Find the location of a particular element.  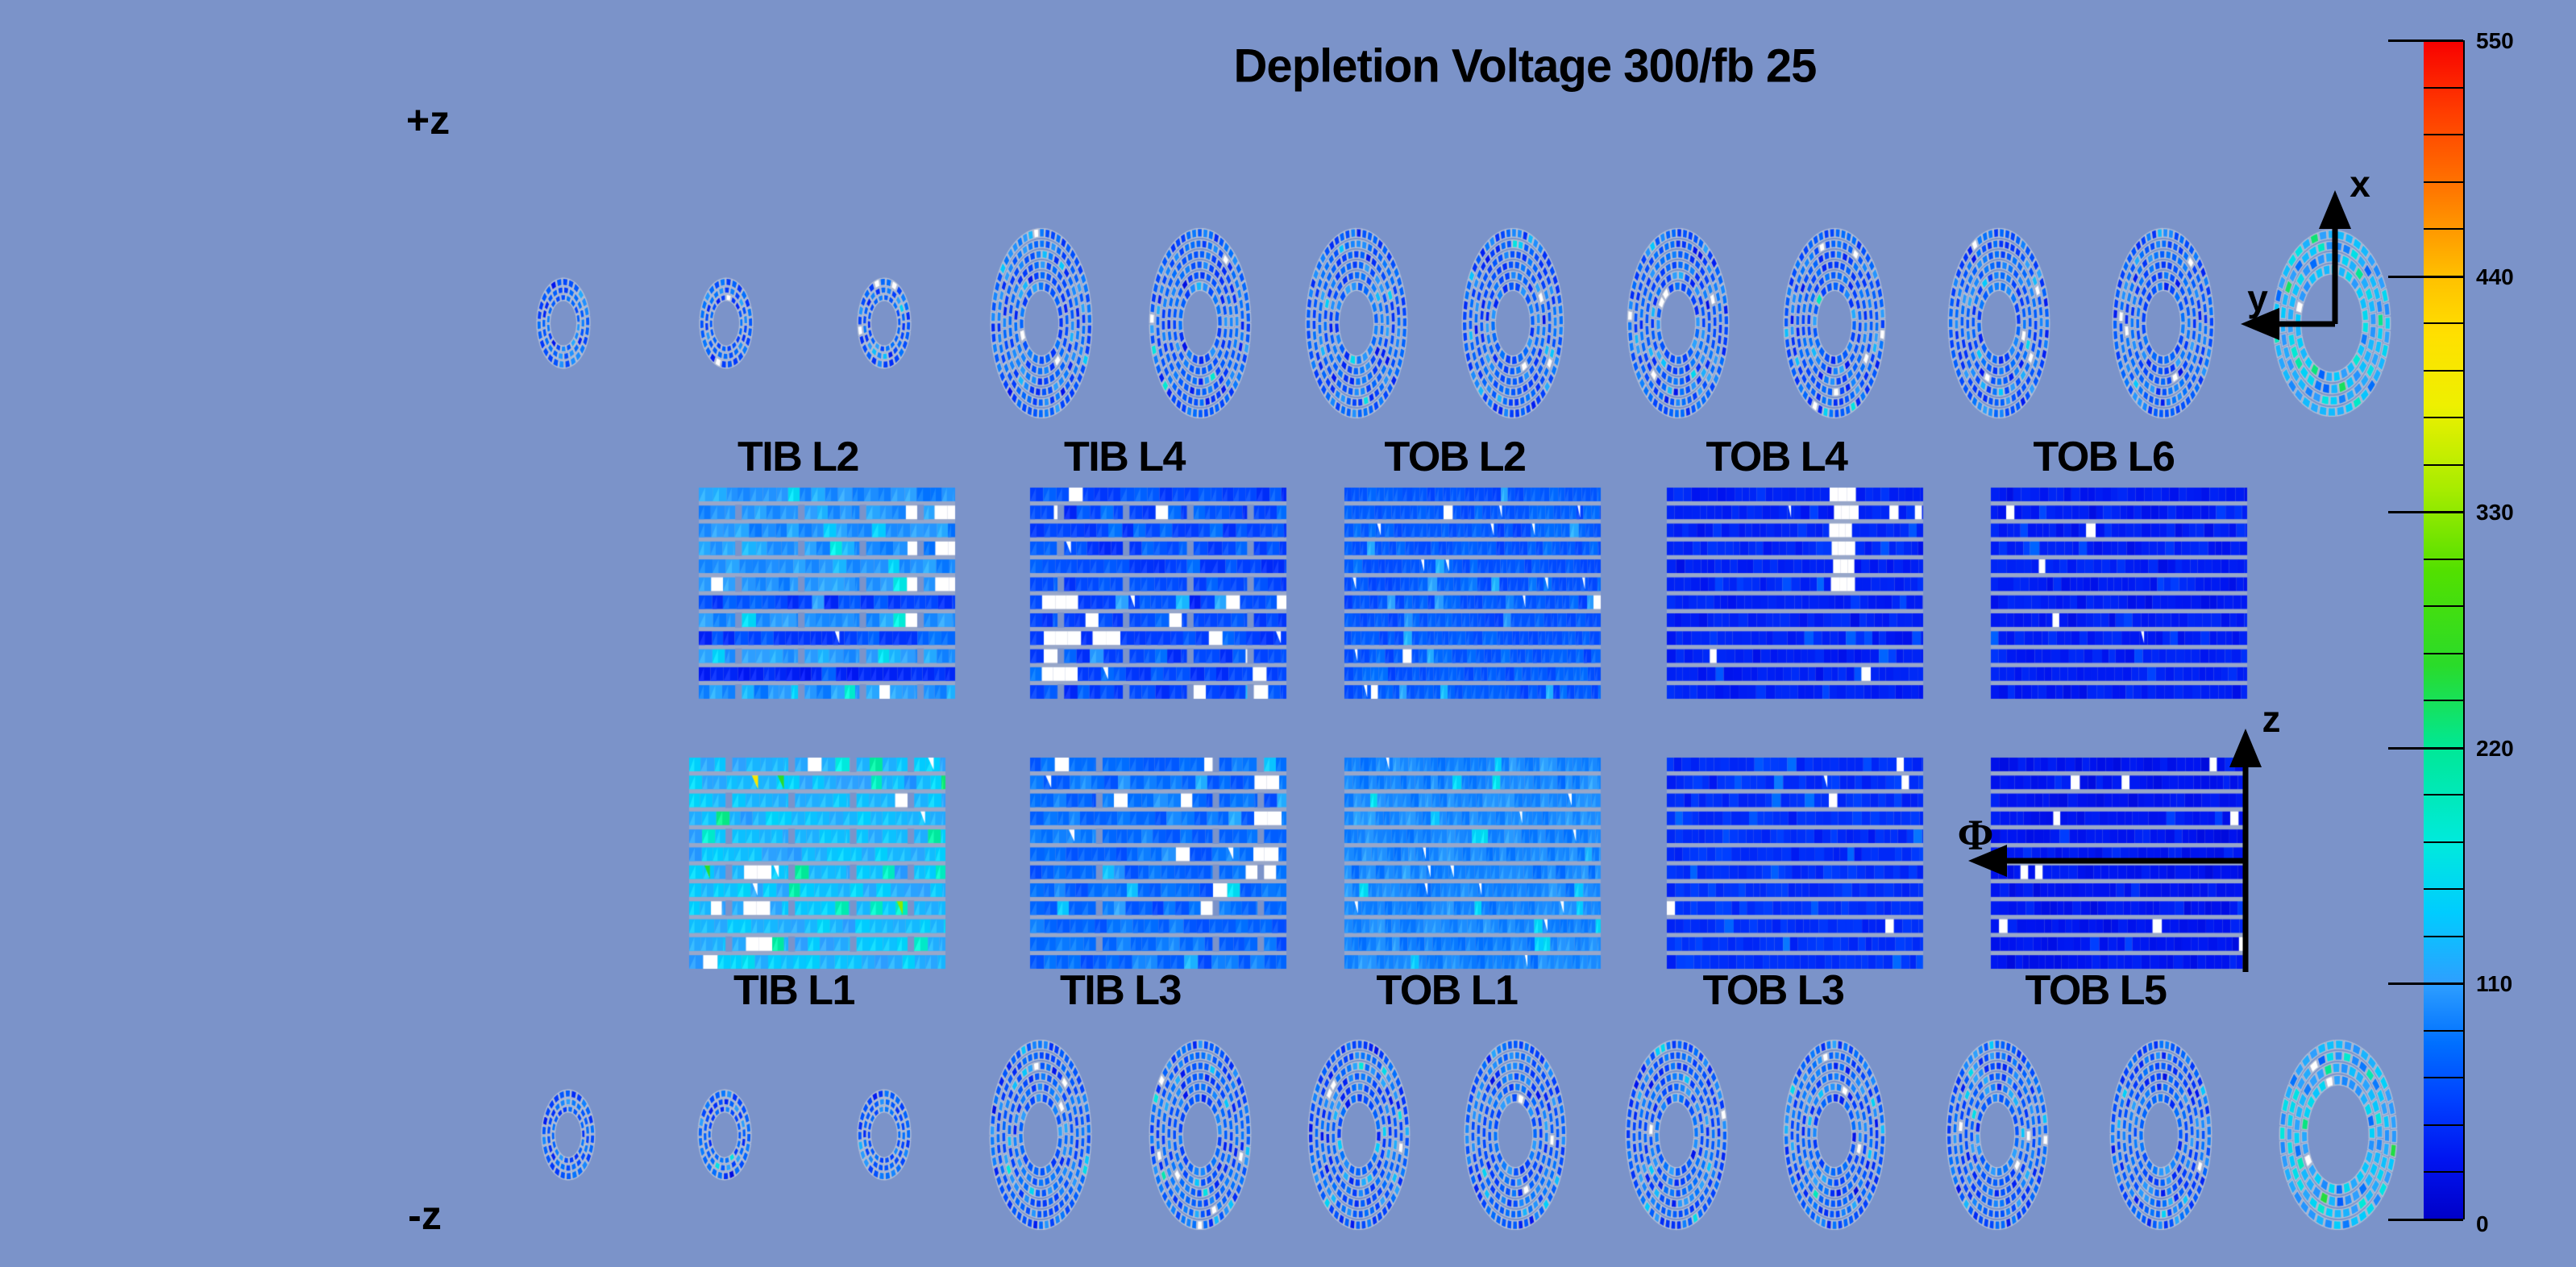

layer-label-tob-l6: TOB L6 is located at coordinates (2104, 457).